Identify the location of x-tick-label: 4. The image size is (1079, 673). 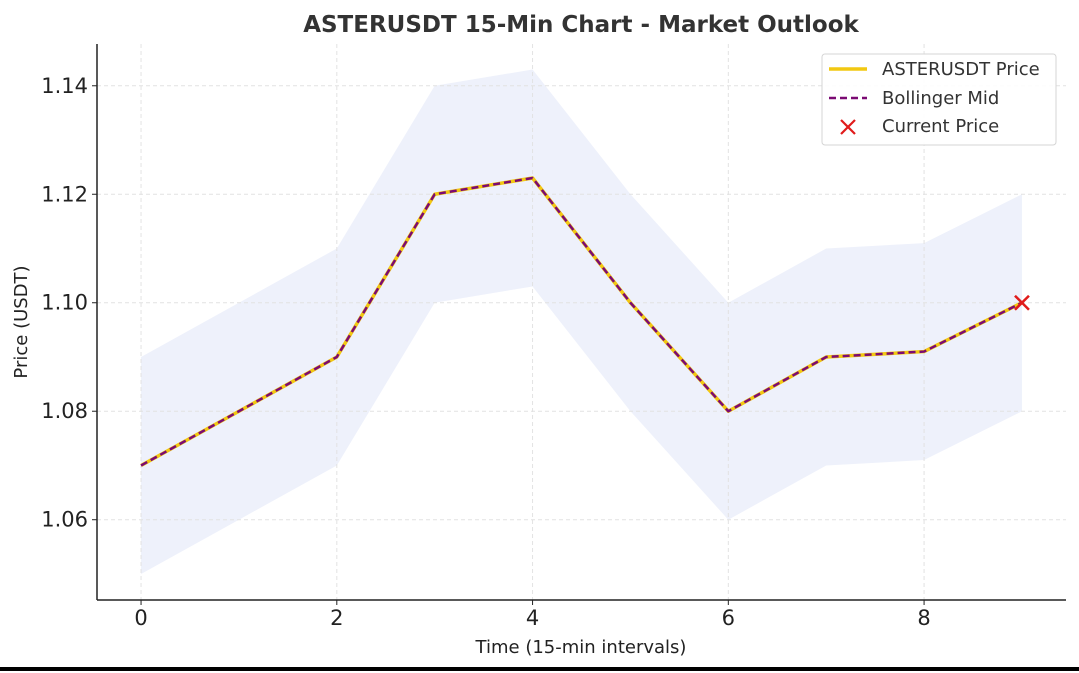
(532, 618).